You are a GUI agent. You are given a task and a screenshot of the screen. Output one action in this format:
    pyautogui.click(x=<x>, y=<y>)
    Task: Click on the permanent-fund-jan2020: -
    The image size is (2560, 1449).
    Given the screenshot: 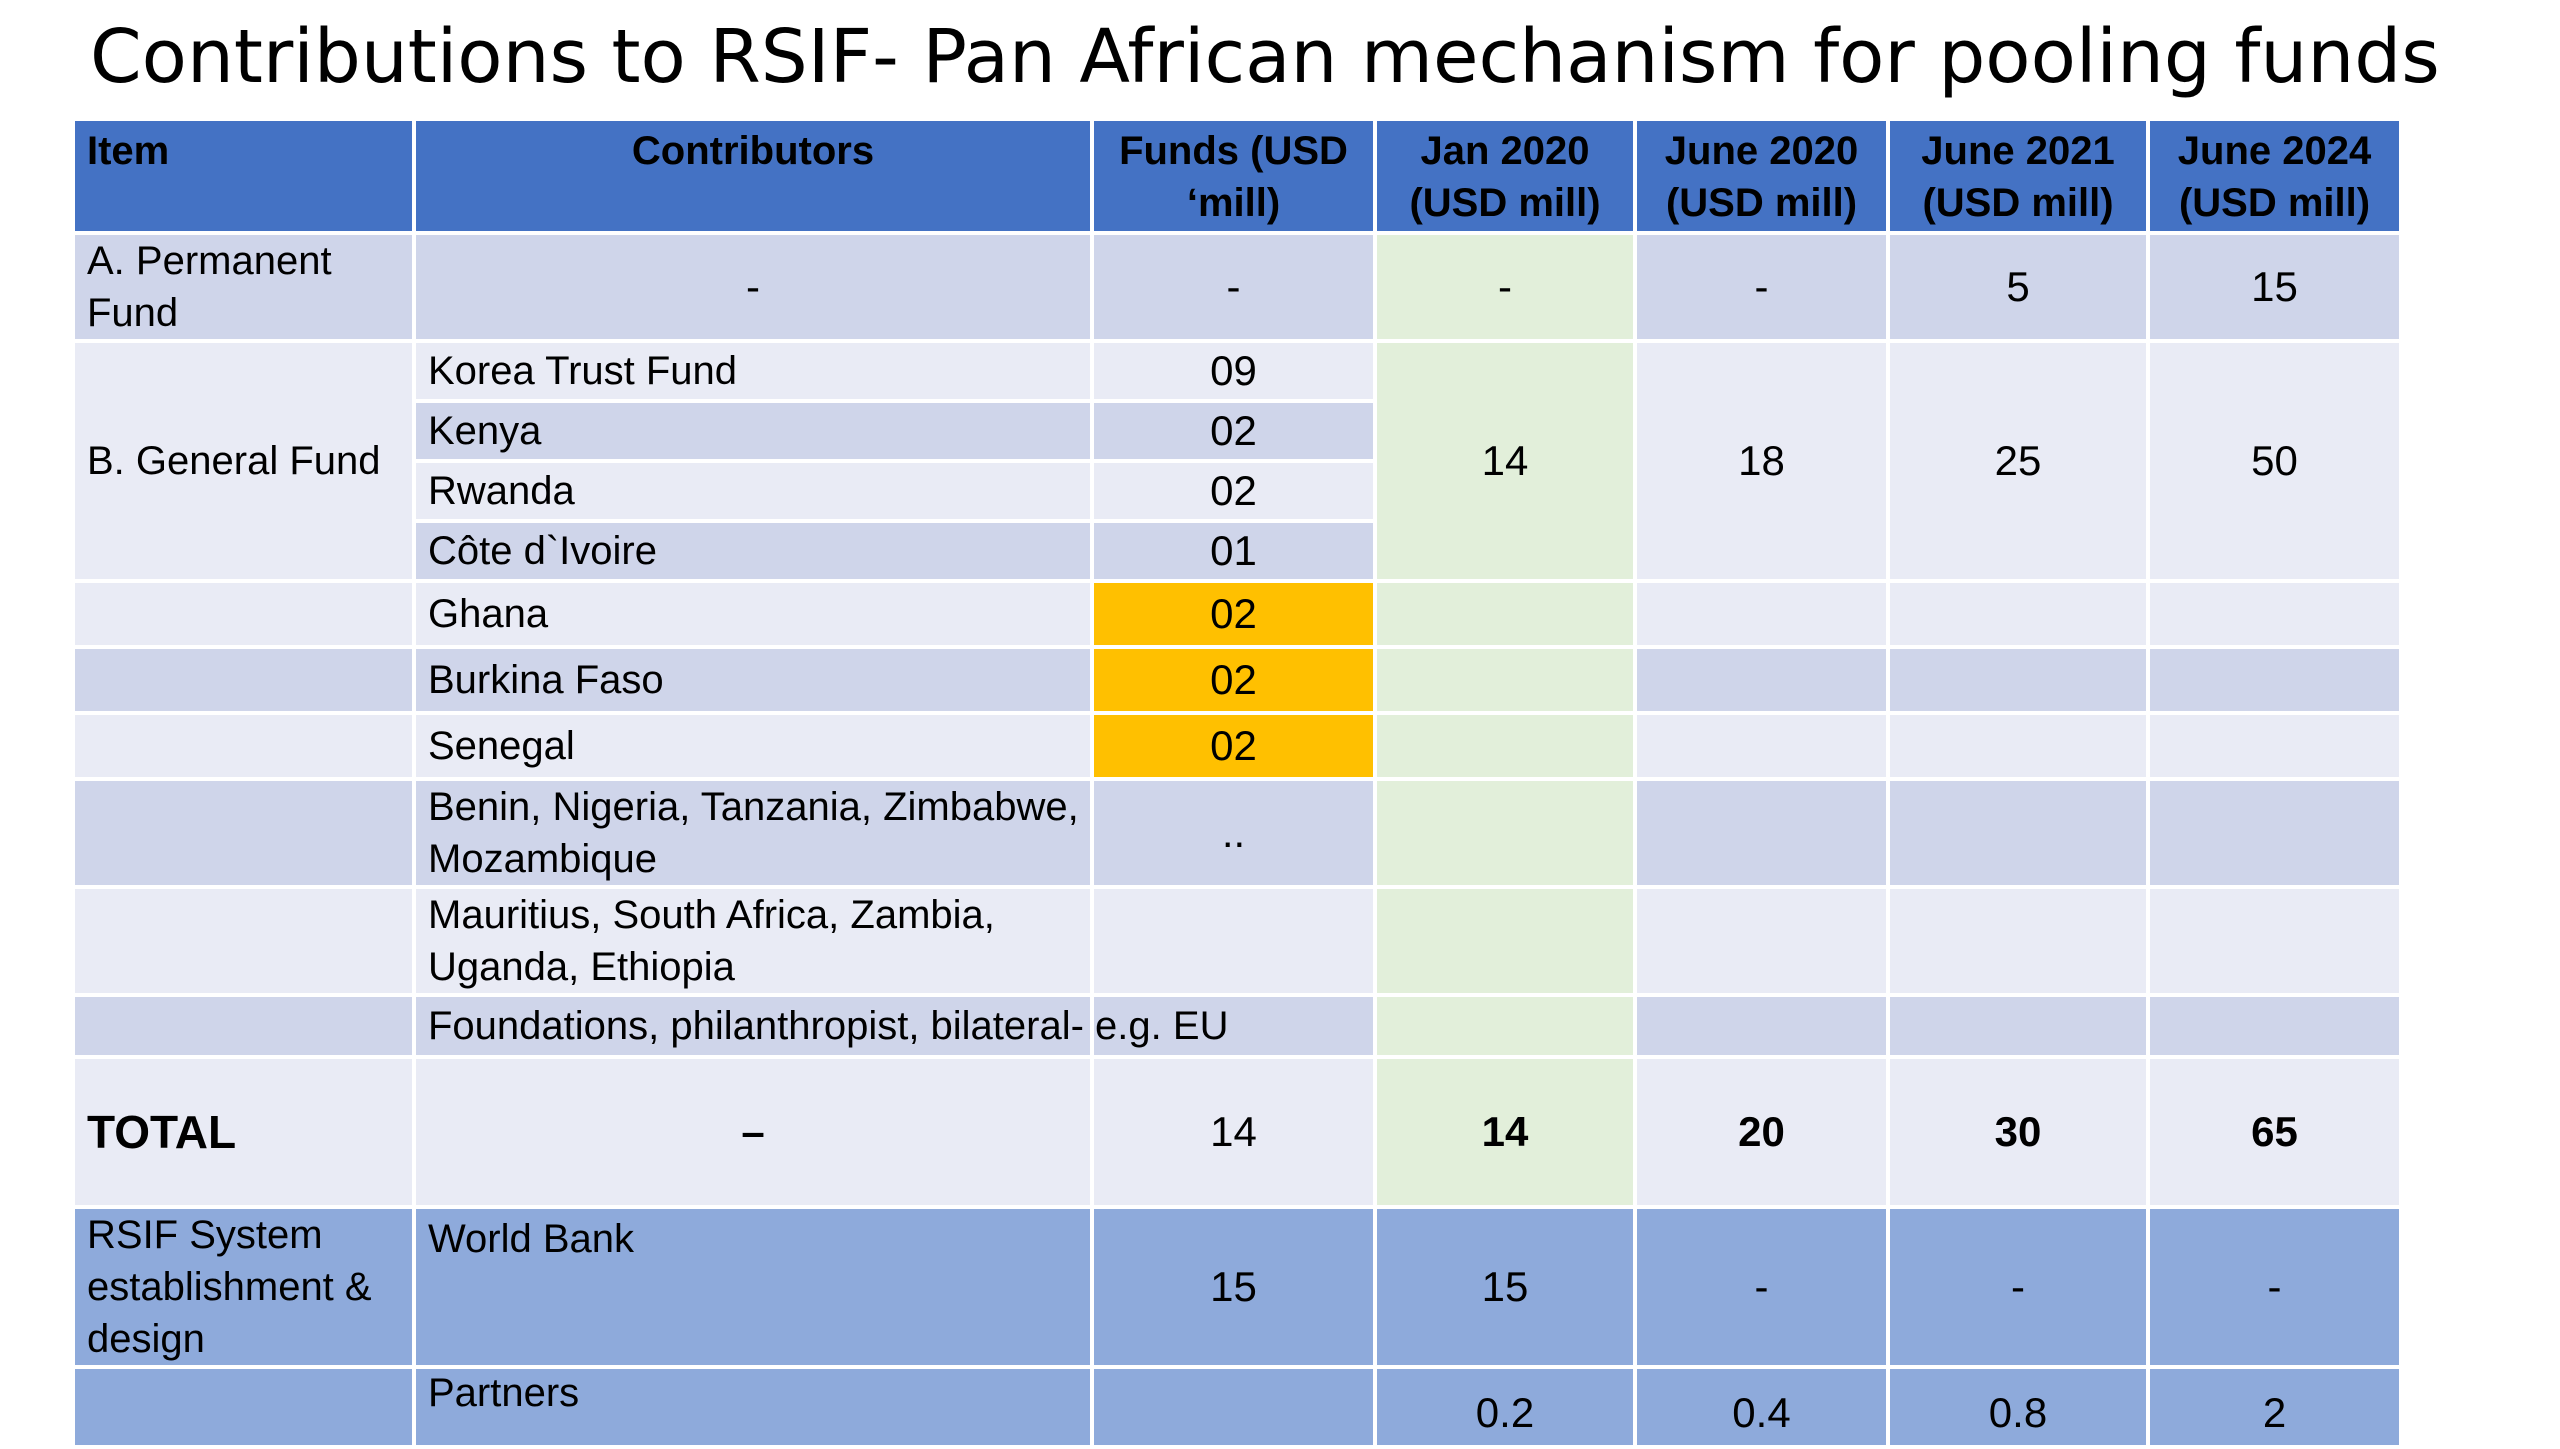 What is the action you would take?
    pyautogui.click(x=1505, y=287)
    